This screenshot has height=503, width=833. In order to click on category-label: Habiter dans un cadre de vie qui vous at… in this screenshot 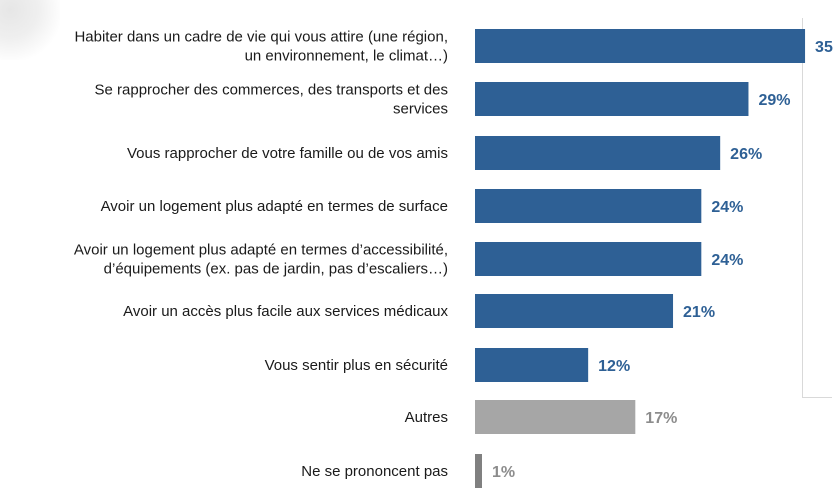, I will do `click(261, 37)`.